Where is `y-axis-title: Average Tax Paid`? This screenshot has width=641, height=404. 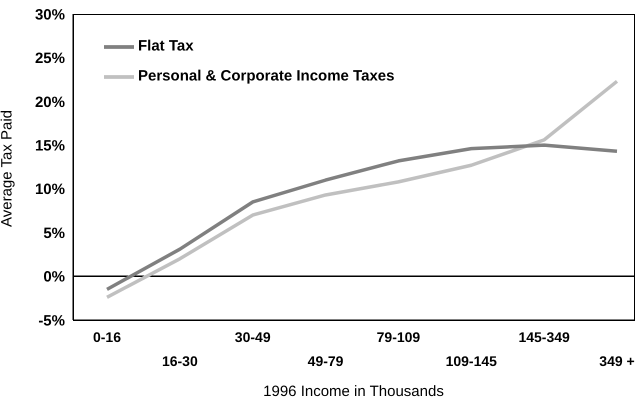 y-axis-title: Average Tax Paid is located at coordinates (8, 168).